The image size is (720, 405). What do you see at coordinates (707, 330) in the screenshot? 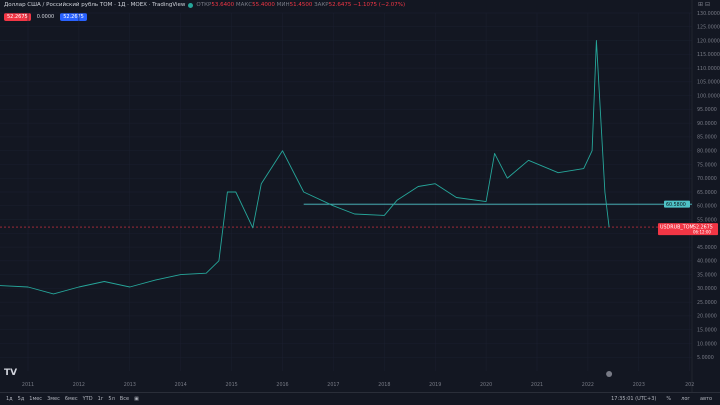
I see `price-tick-label: 15.0000` at bounding box center [707, 330].